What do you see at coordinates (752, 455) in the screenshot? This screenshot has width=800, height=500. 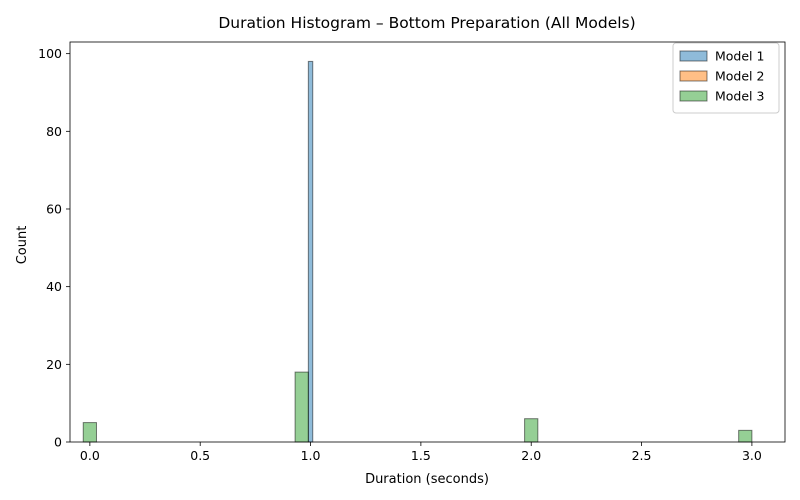 I see `x-tick-label: 3.0` at bounding box center [752, 455].